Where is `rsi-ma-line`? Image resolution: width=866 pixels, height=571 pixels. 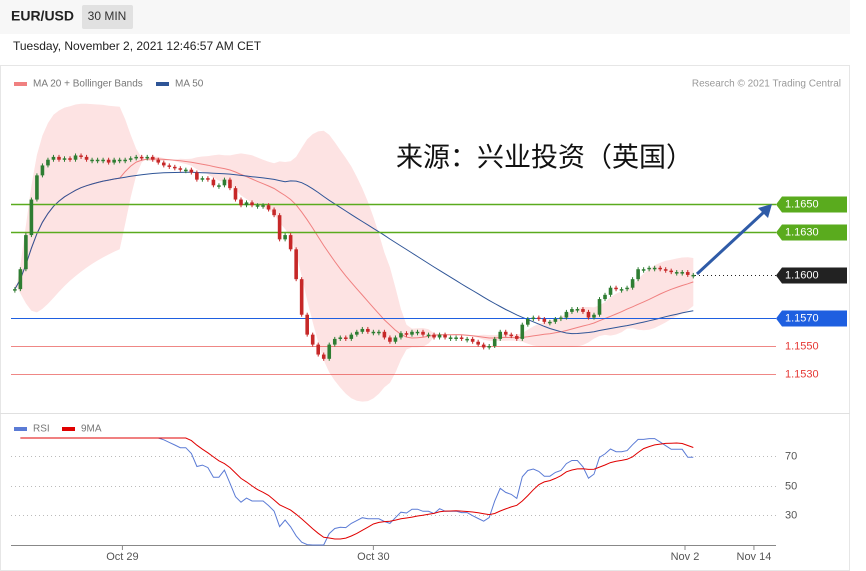
rsi-ma-line is located at coordinates (357, 488).